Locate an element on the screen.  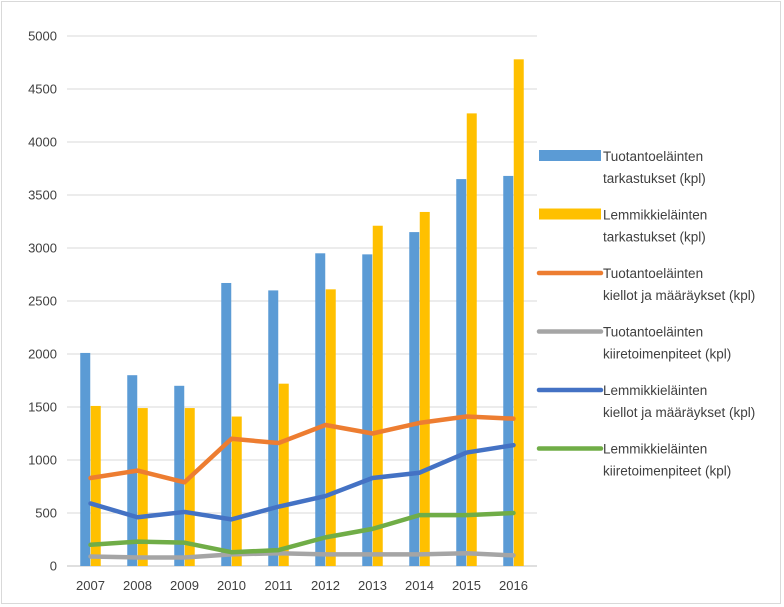
x-tick-label: 2016 is located at coordinates (513, 585).